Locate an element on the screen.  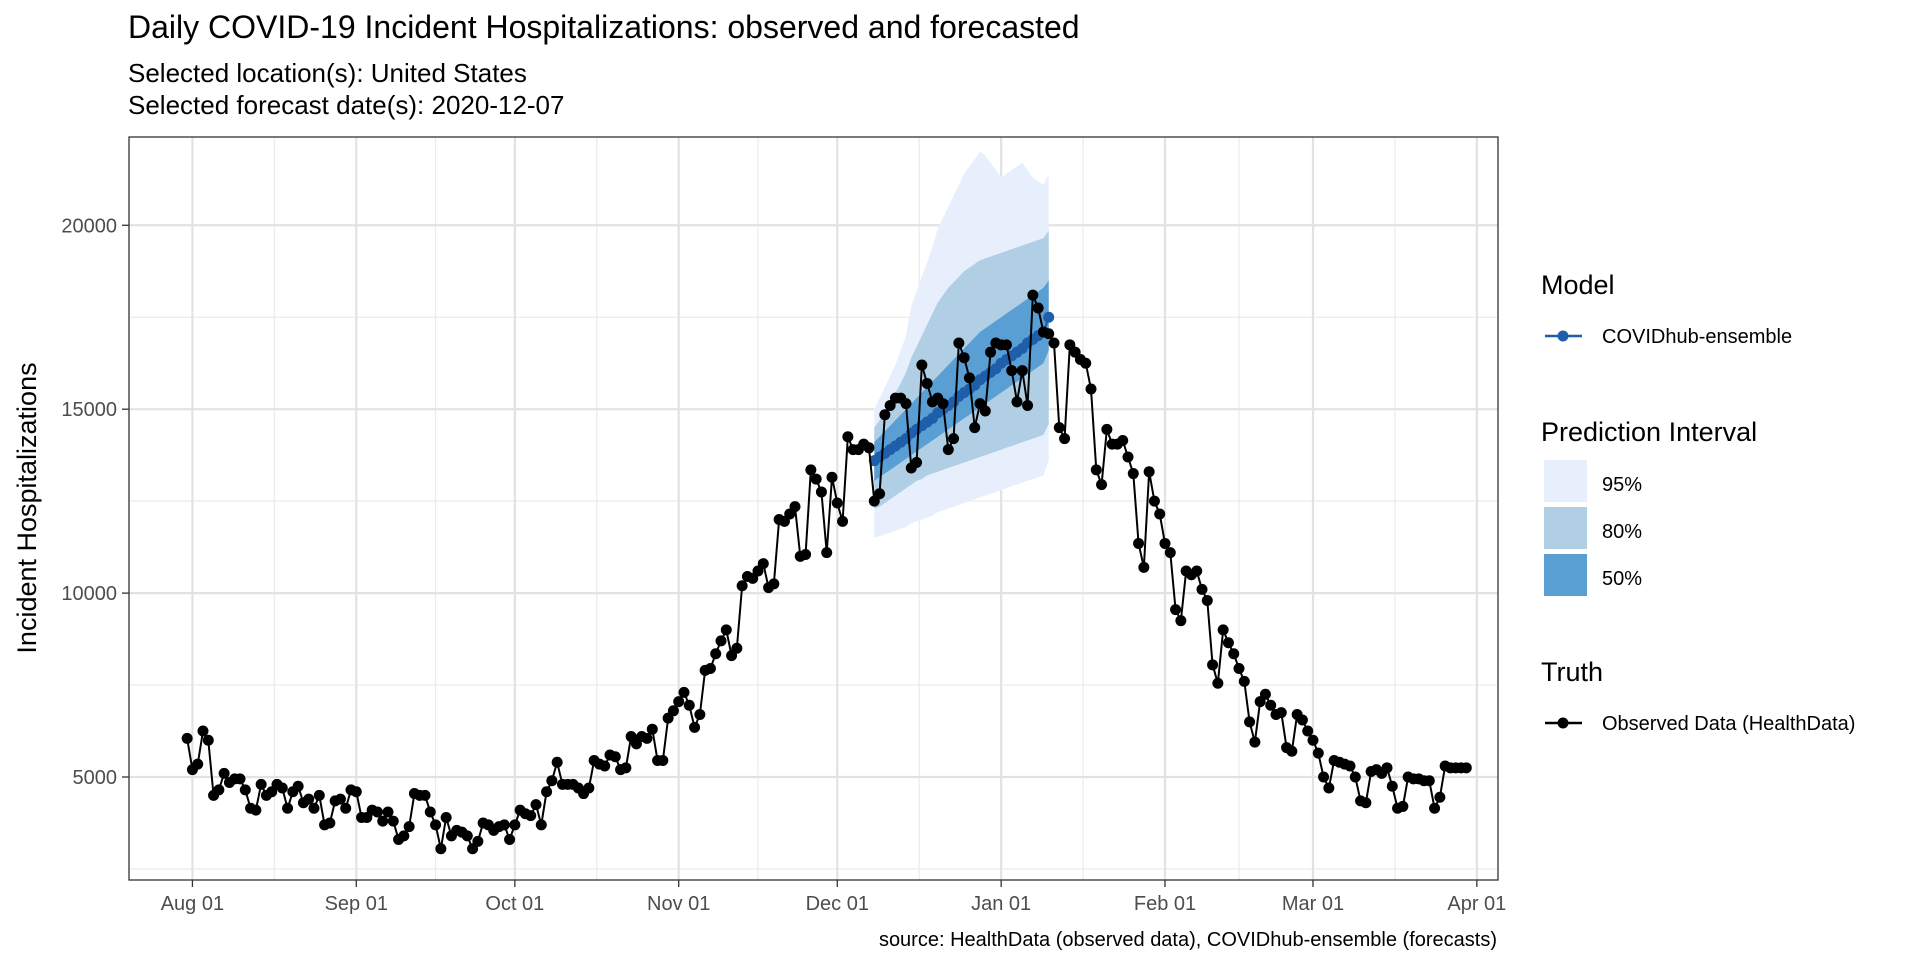
y-axis-title: Incident Hospitalizations is located at coordinates (27, 507).